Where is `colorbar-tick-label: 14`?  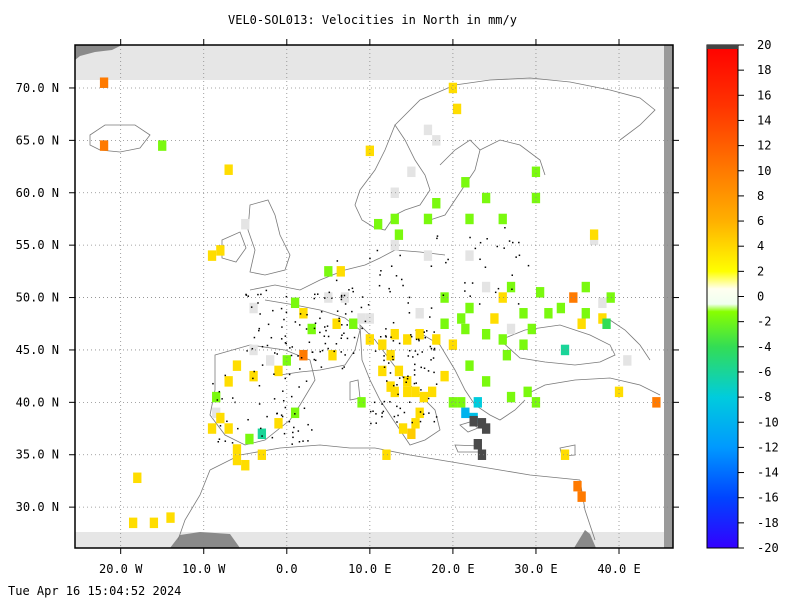 colorbar-tick-label: 14 is located at coordinates (764, 120).